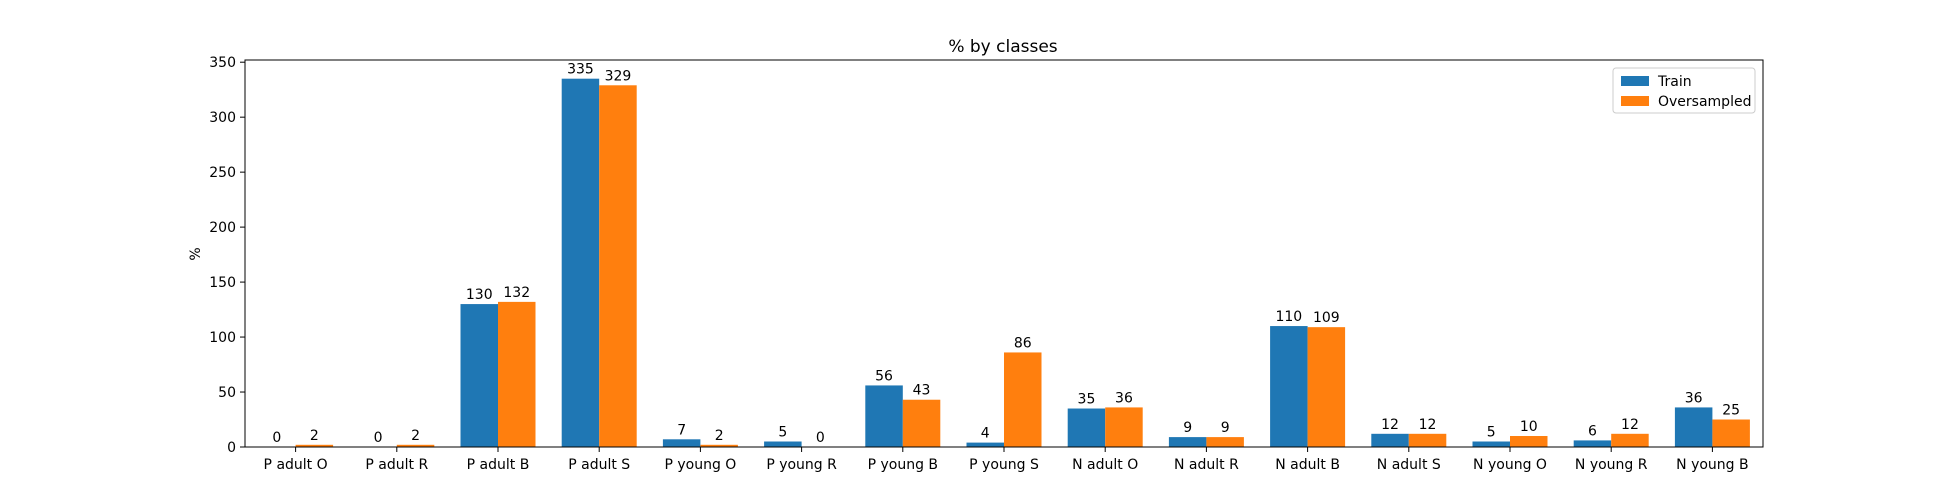 This screenshot has width=1950, height=504. What do you see at coordinates (1704, 102) in the screenshot?
I see `legend-label: Oversampled` at bounding box center [1704, 102].